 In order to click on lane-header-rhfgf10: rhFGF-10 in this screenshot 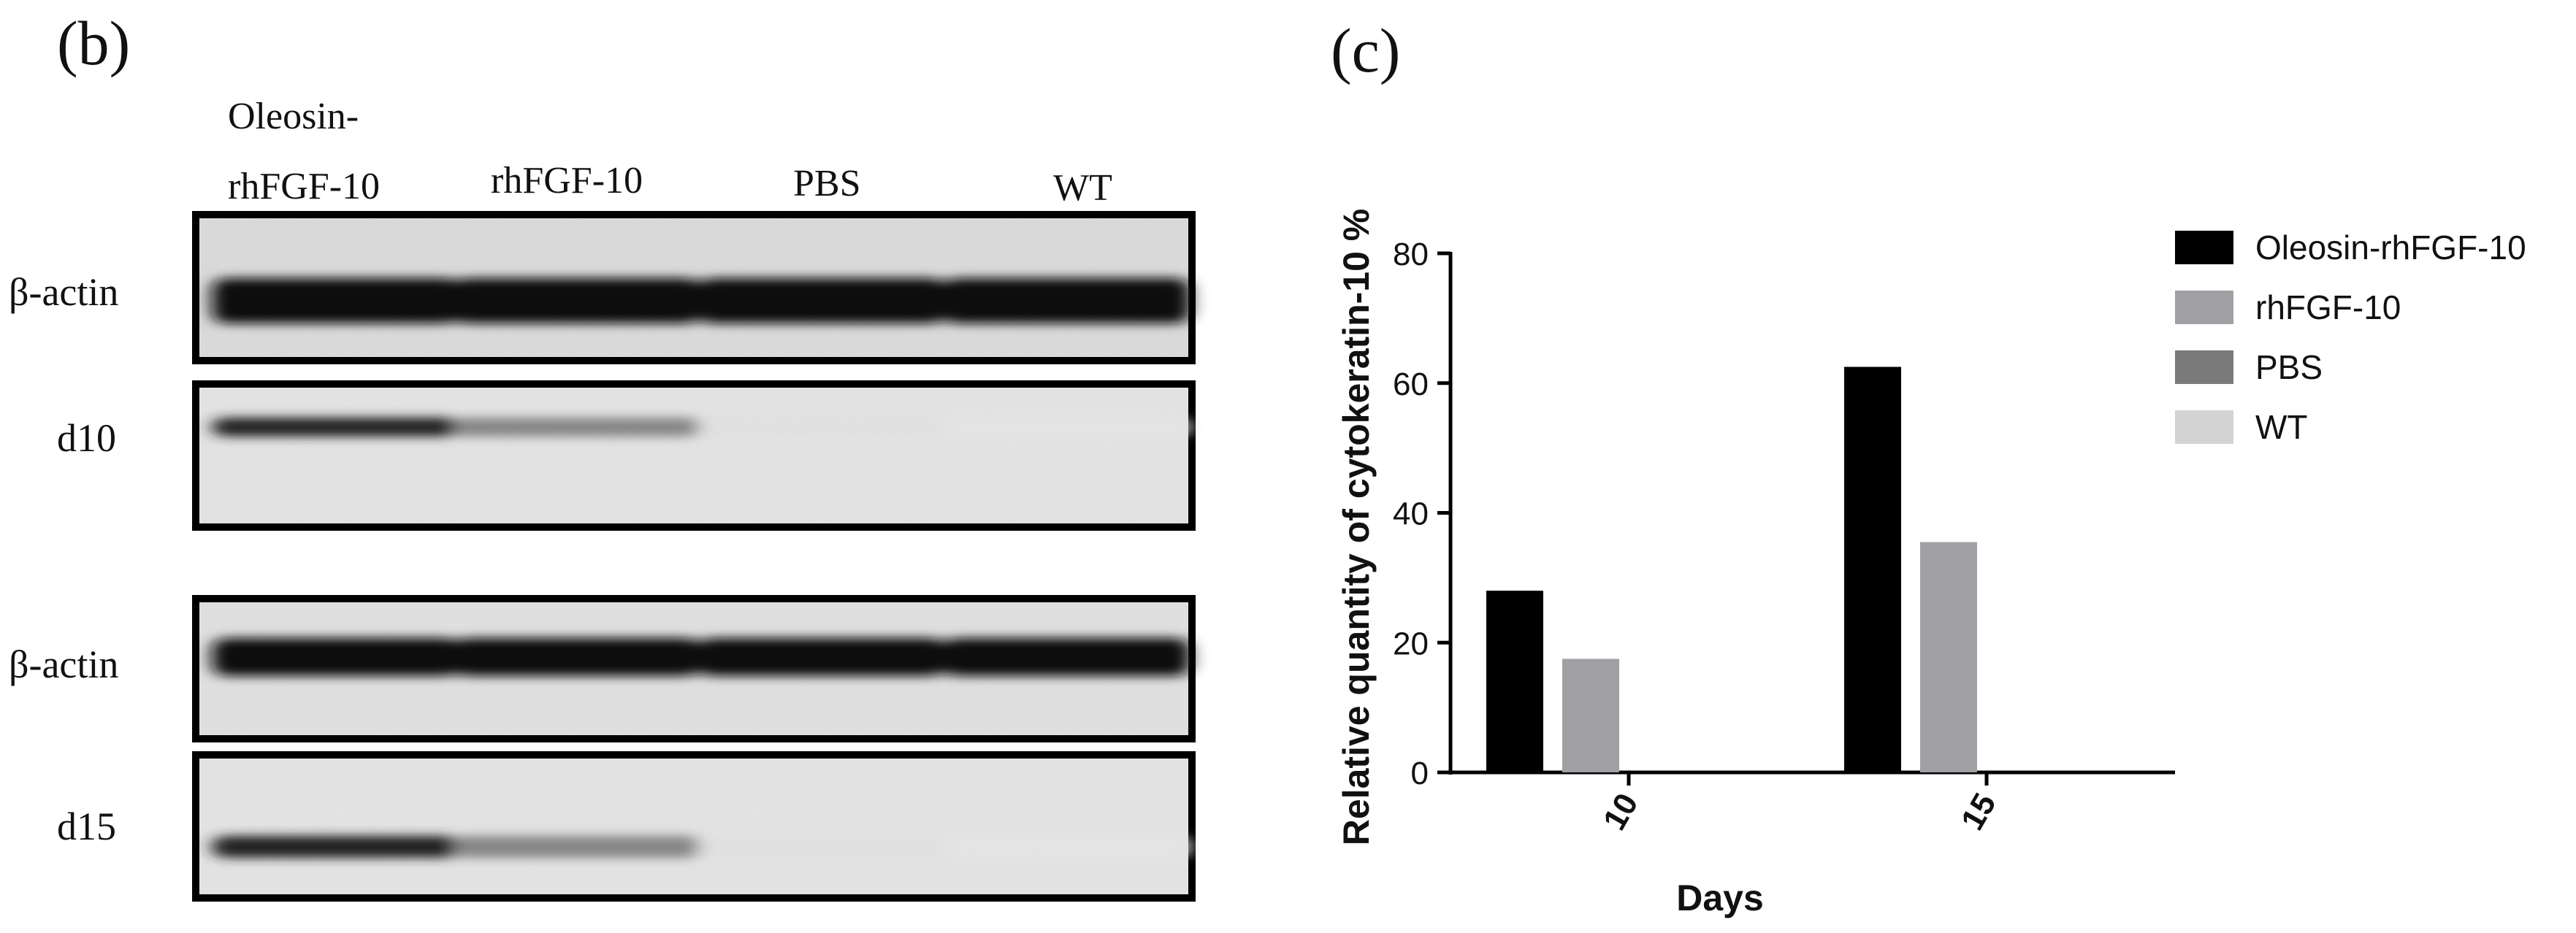, I will do `click(567, 181)`.